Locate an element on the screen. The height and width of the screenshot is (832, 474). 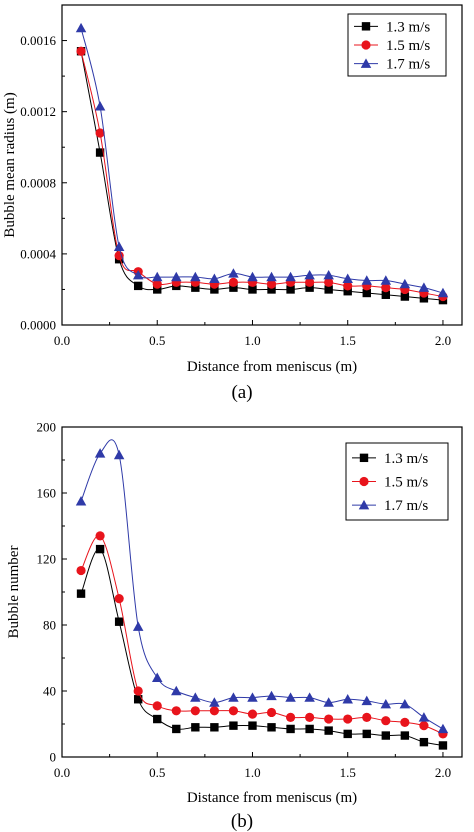
y-tick-label: 80 is located at coordinates (49, 625).